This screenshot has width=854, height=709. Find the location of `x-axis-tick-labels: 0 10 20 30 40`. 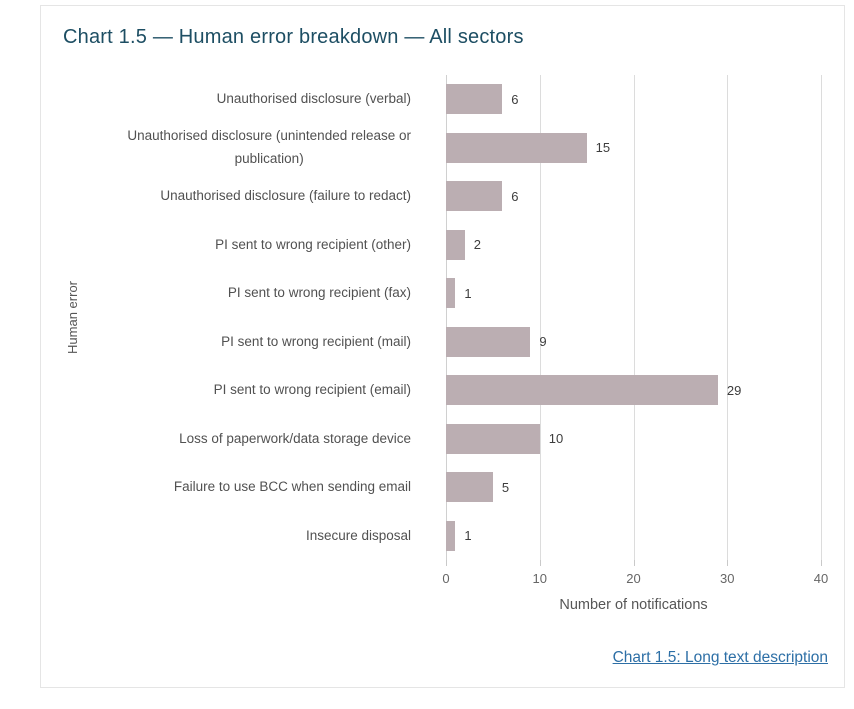

x-axis-tick-labels: 0 10 20 30 40 is located at coordinates (635, 579).